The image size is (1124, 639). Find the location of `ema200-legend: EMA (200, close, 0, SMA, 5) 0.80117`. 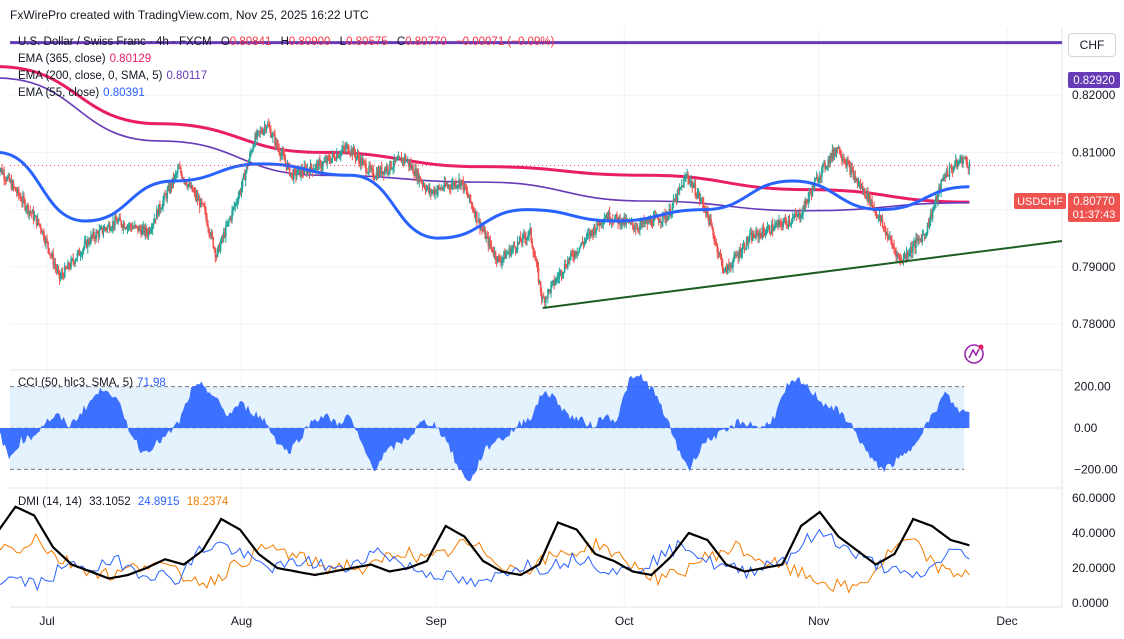

ema200-legend: EMA (200, close, 0, SMA, 5) 0.80117 is located at coordinates (112, 76).